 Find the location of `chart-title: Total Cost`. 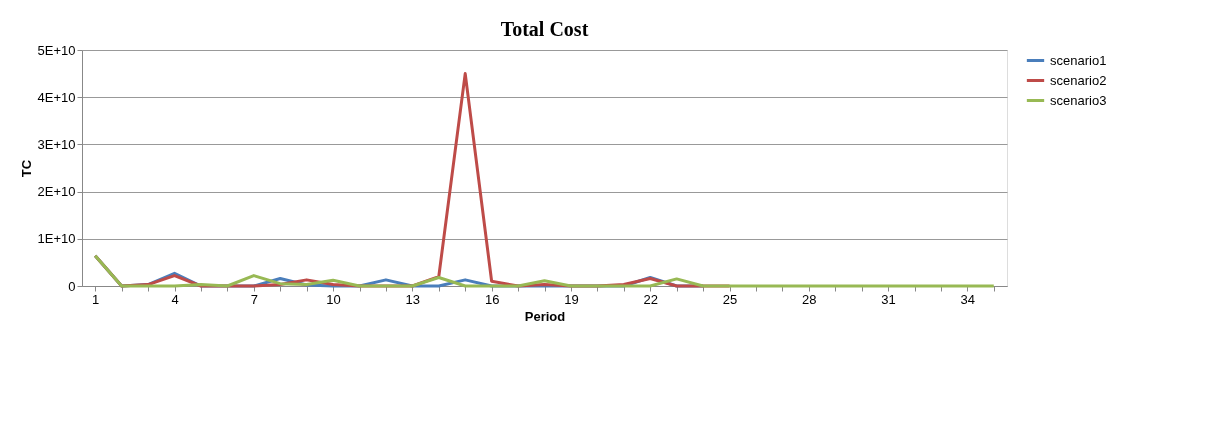

chart-title: Total Cost is located at coordinates (544, 29).